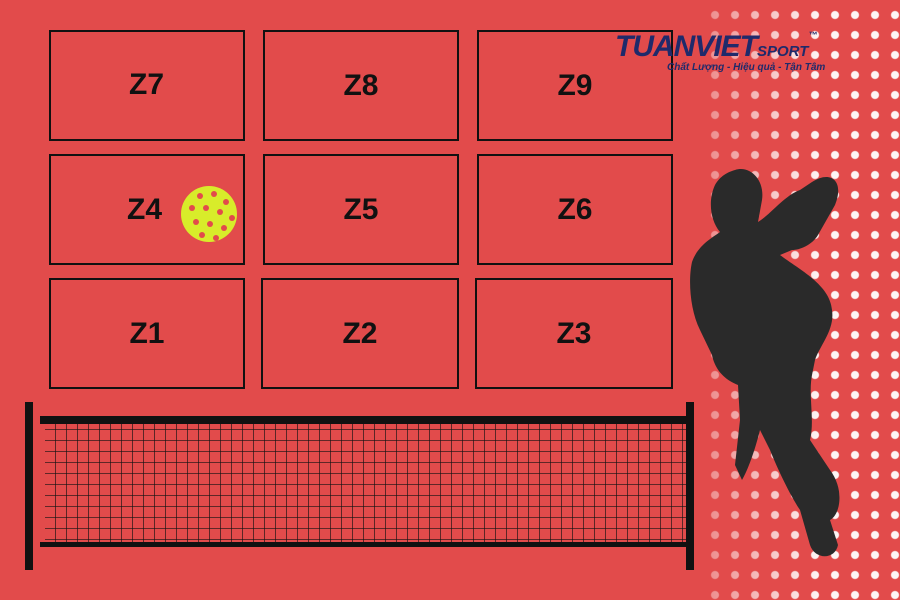 Image resolution: width=900 pixels, height=600 pixels. I want to click on zone-z7: Z7, so click(147, 85).